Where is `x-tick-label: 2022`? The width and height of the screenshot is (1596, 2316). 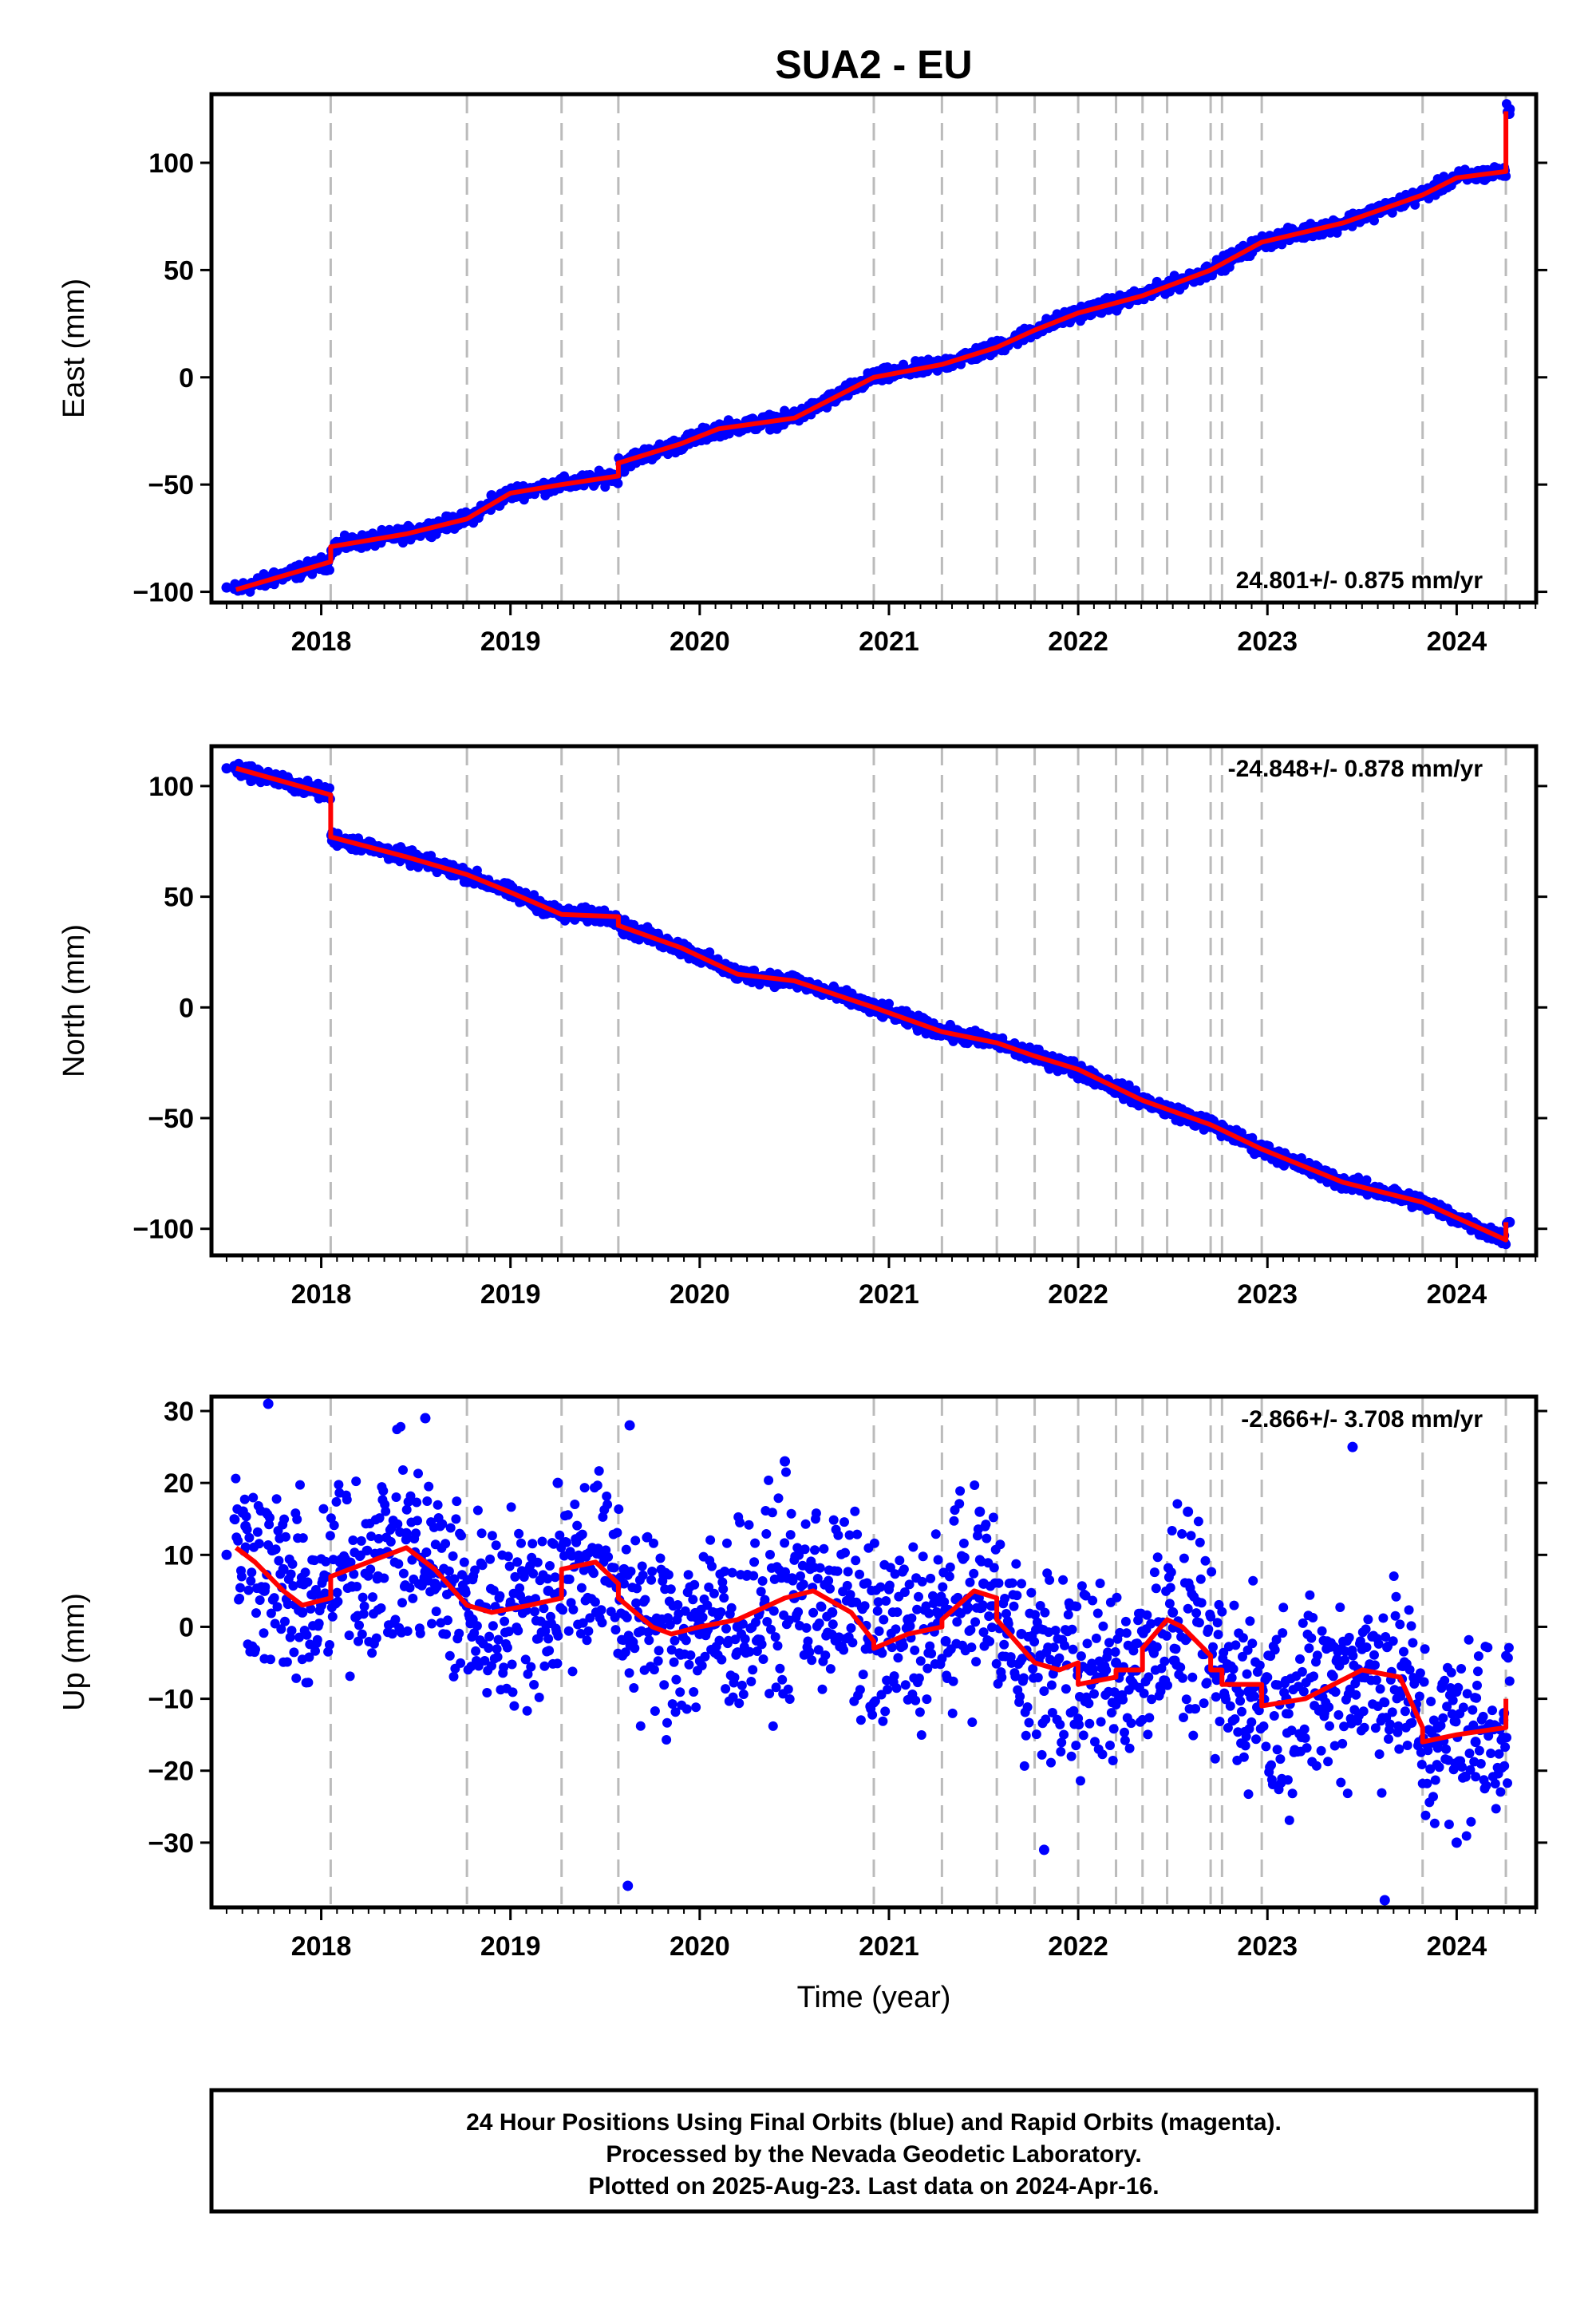 x-tick-label: 2022 is located at coordinates (1078, 1294).